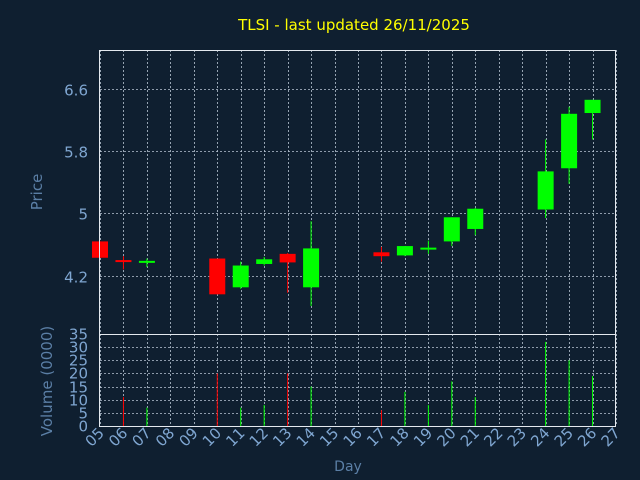 Image resolution: width=640 pixels, height=480 pixels. What do you see at coordinates (78, 401) in the screenshot?
I see `volume-tick-label: 10` at bounding box center [78, 401].